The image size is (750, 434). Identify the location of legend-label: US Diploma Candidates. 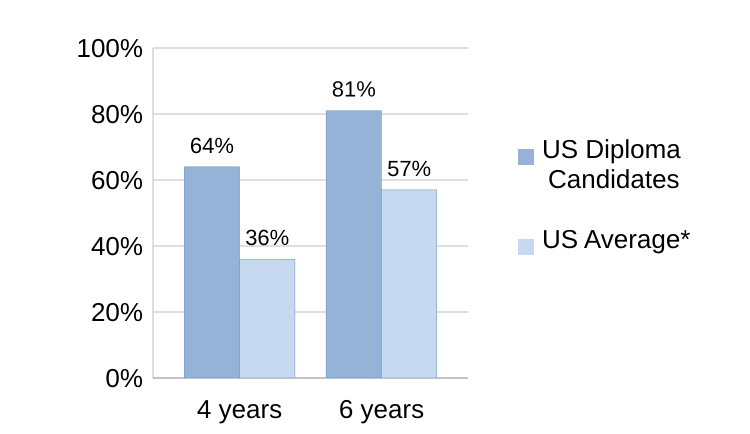
(612, 164).